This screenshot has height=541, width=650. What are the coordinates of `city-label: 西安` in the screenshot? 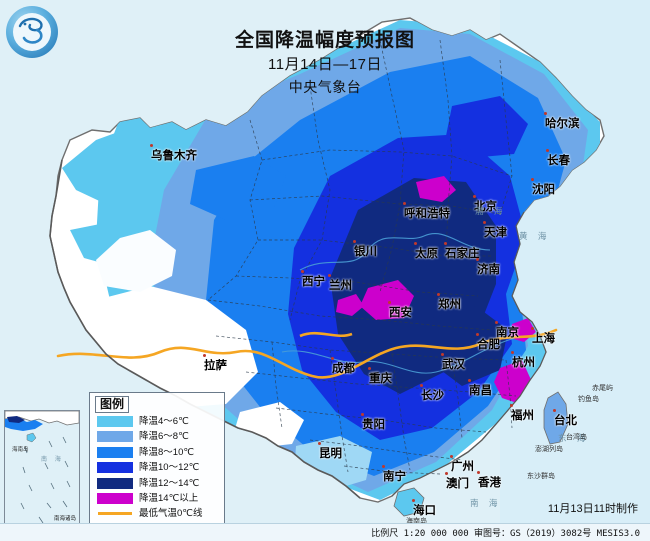 It's located at (400, 313).